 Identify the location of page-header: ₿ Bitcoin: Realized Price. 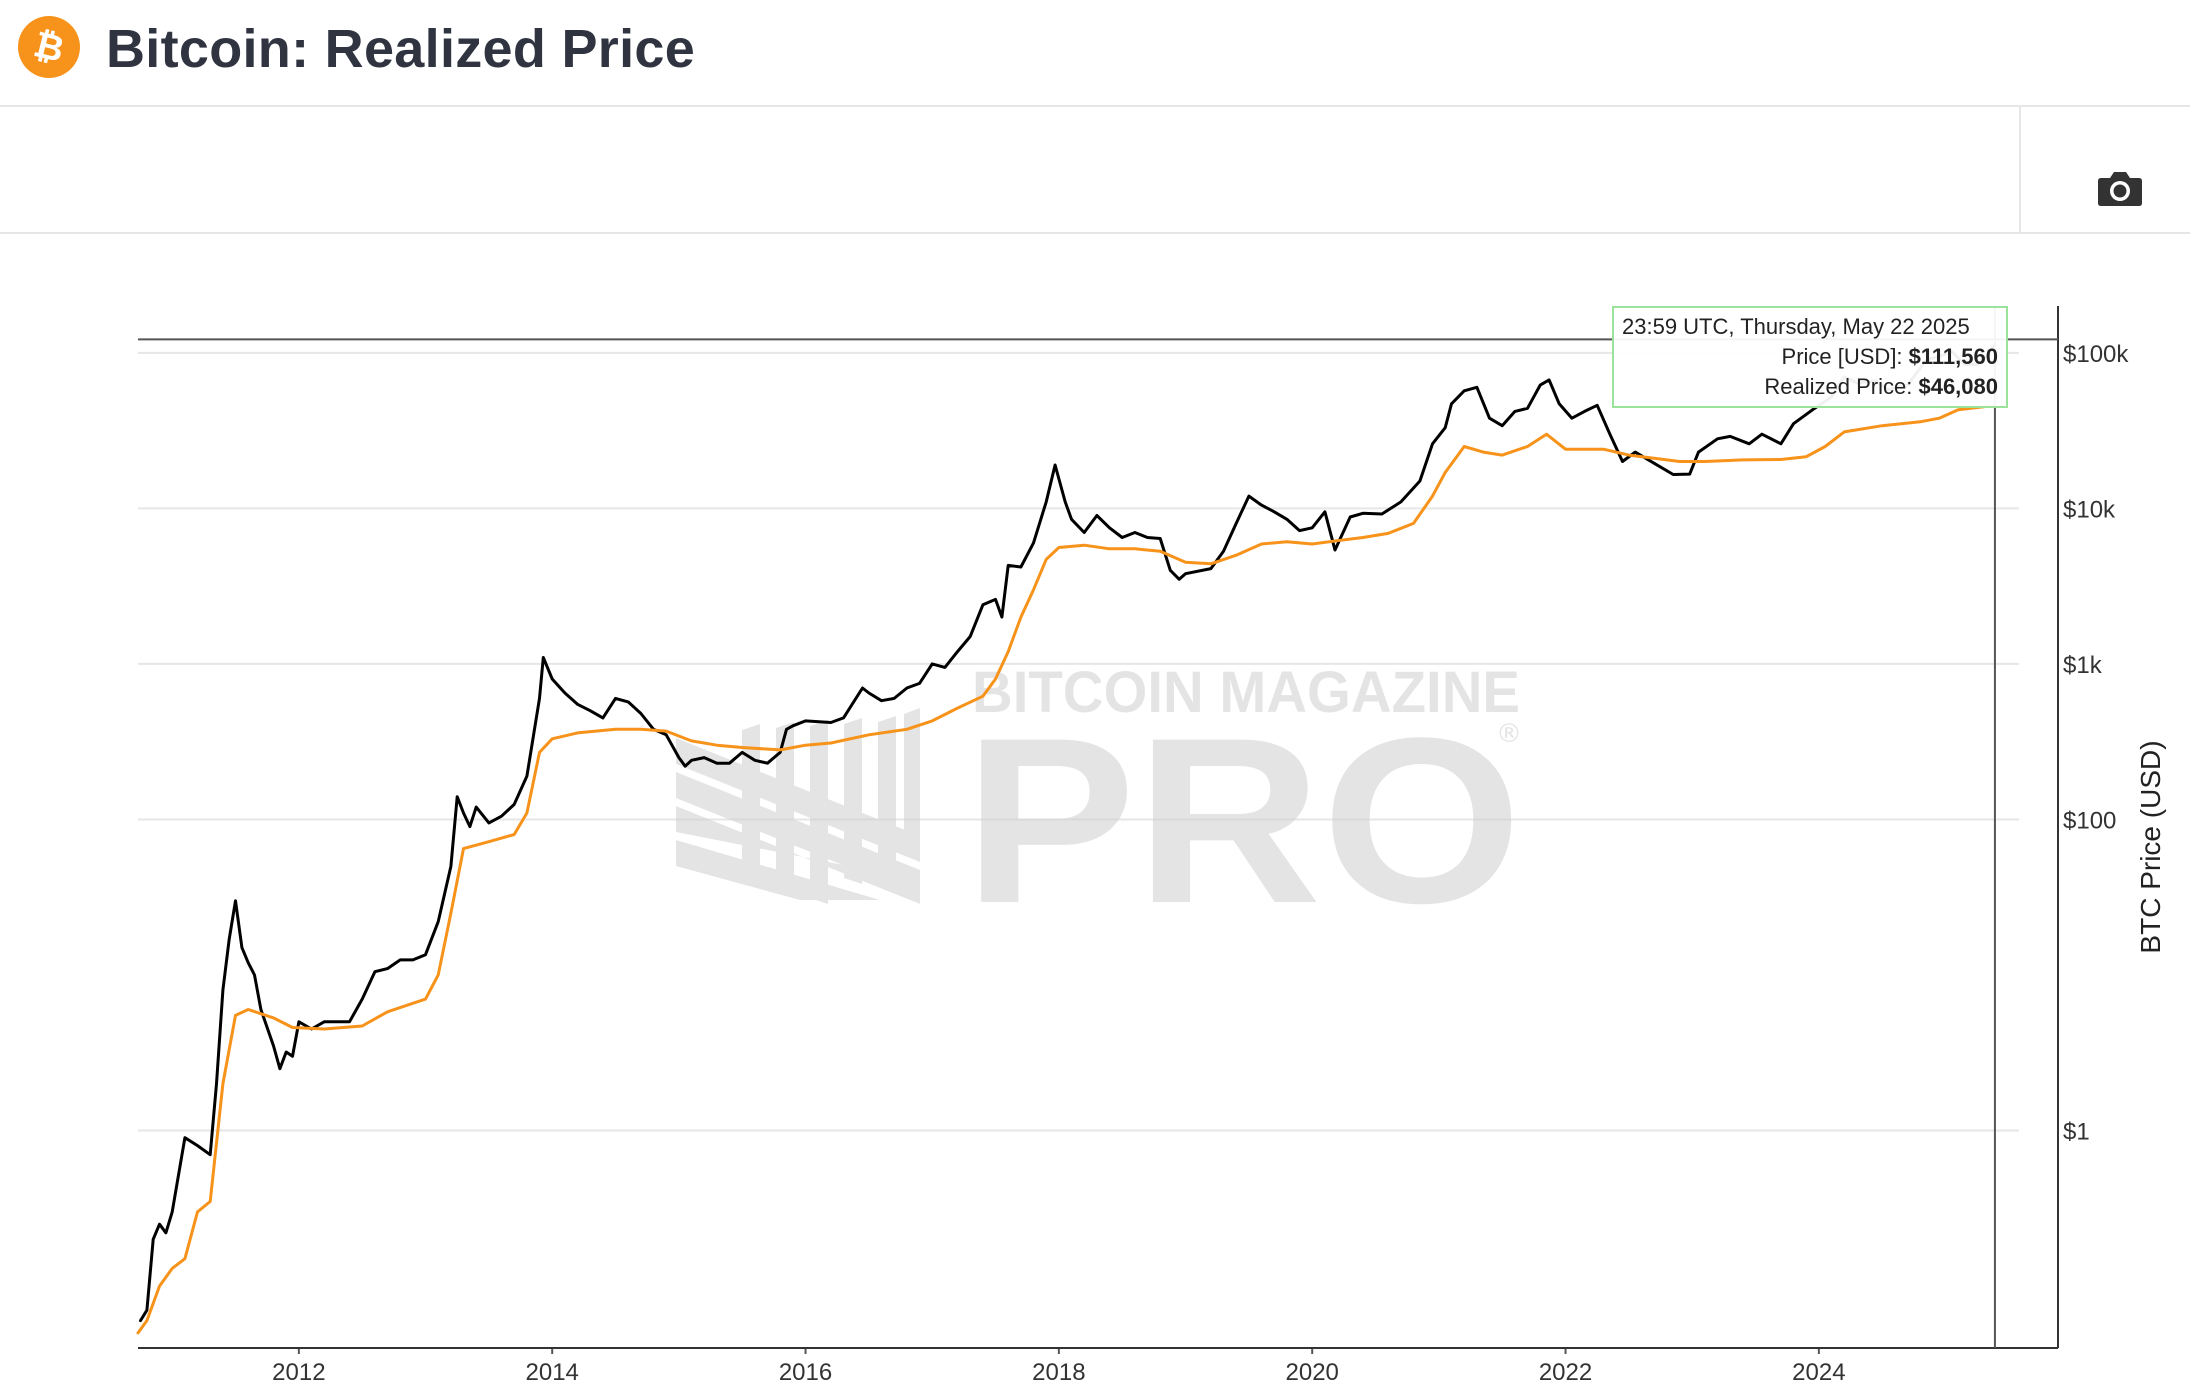
(1095, 53).